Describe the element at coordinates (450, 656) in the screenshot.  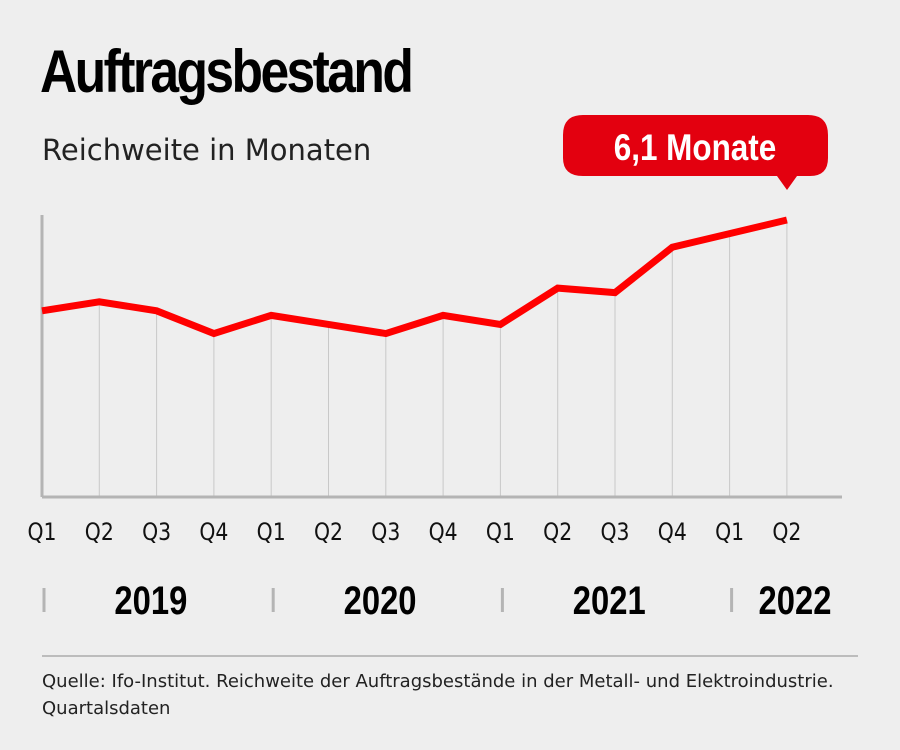
I see `divider` at that location.